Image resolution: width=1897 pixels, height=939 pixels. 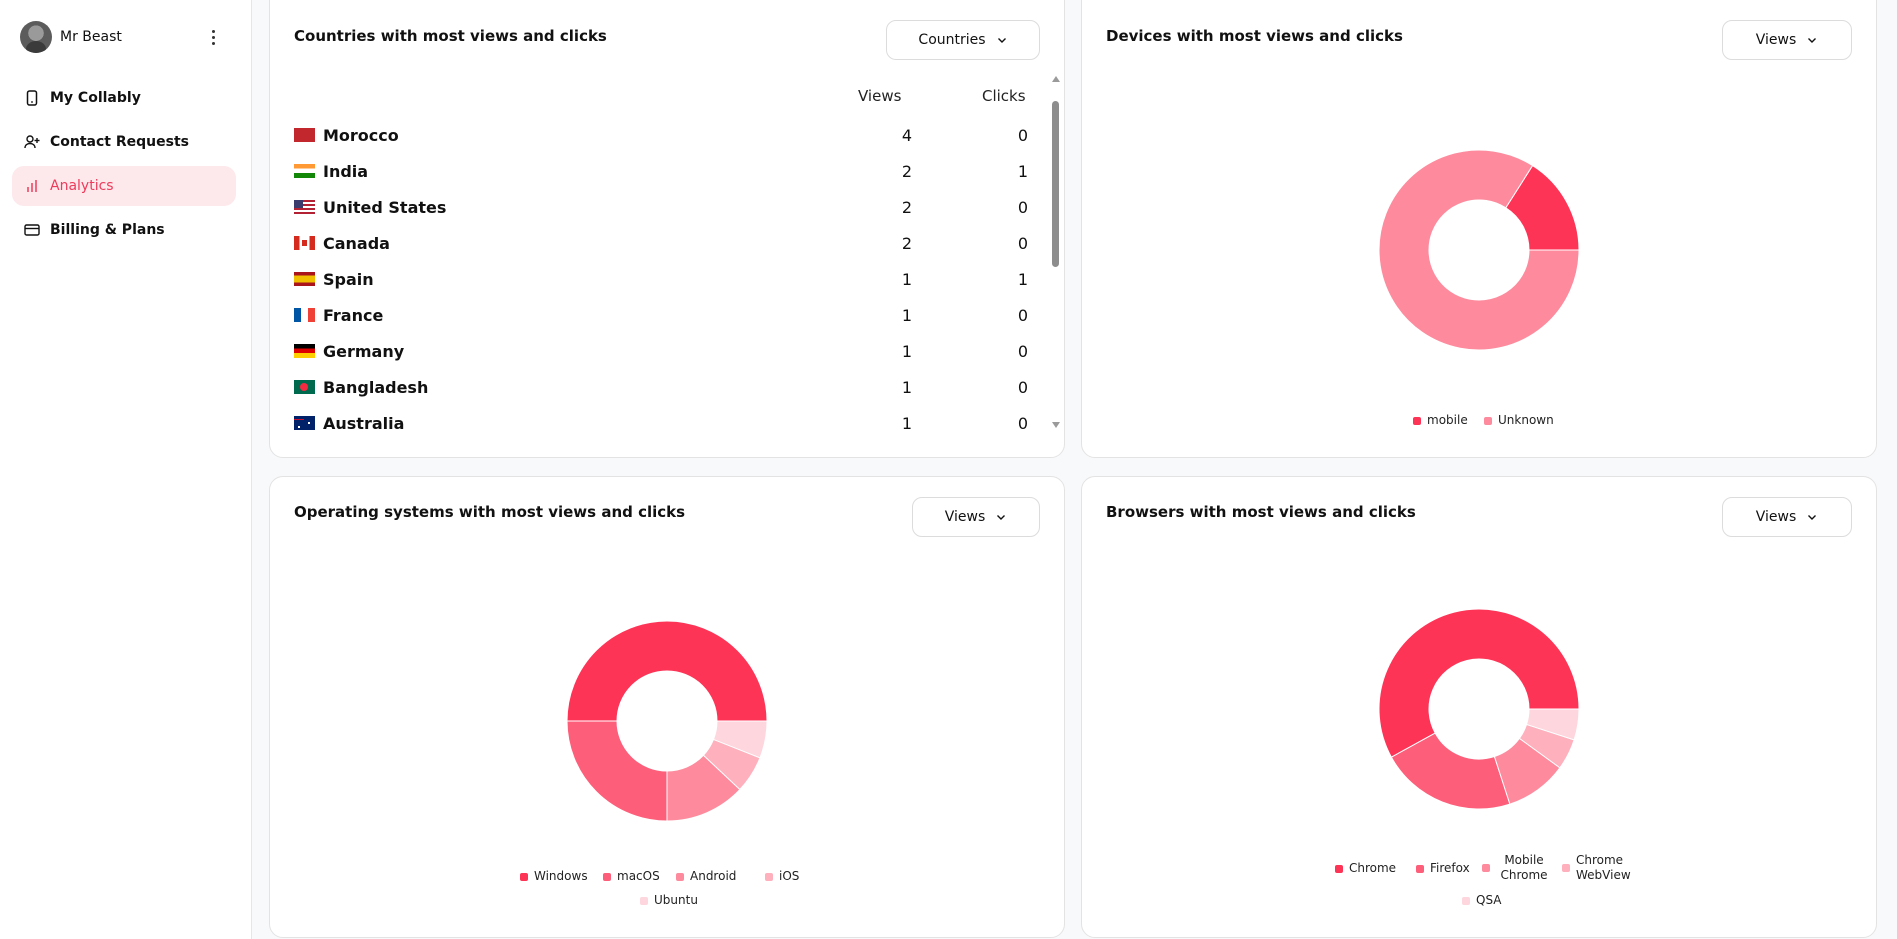 What do you see at coordinates (1479, 683) in the screenshot?
I see `donut-slice-chrome` at bounding box center [1479, 683].